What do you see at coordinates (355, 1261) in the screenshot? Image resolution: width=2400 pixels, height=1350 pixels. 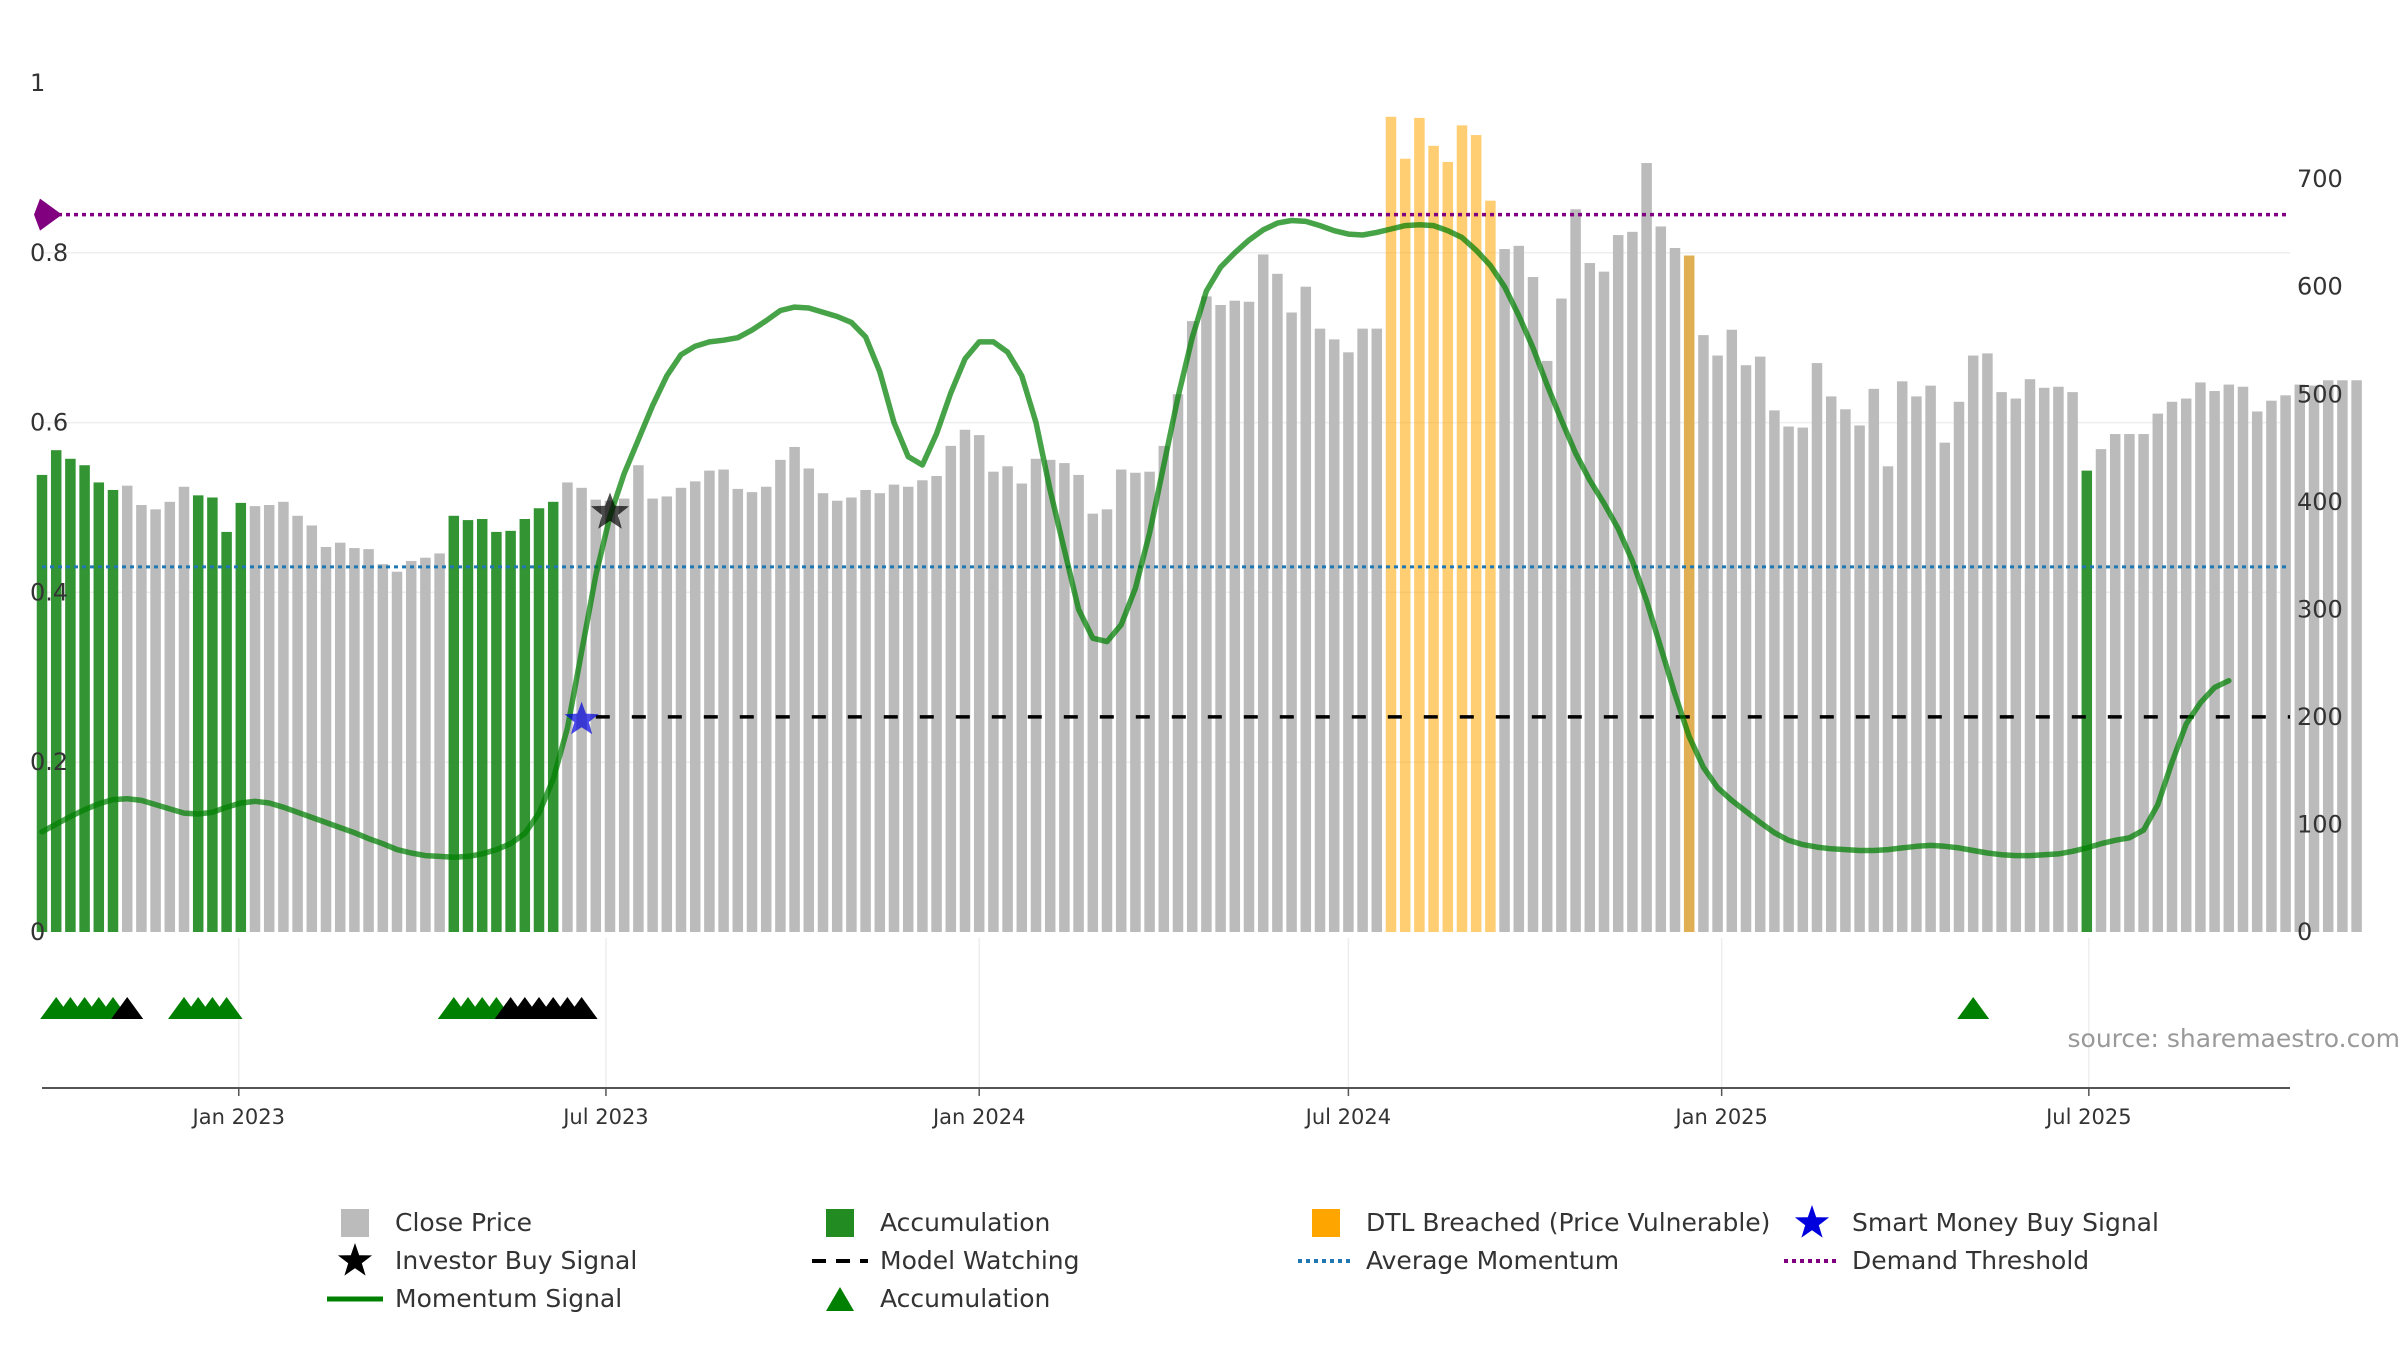 I see `investor-star-icon` at bounding box center [355, 1261].